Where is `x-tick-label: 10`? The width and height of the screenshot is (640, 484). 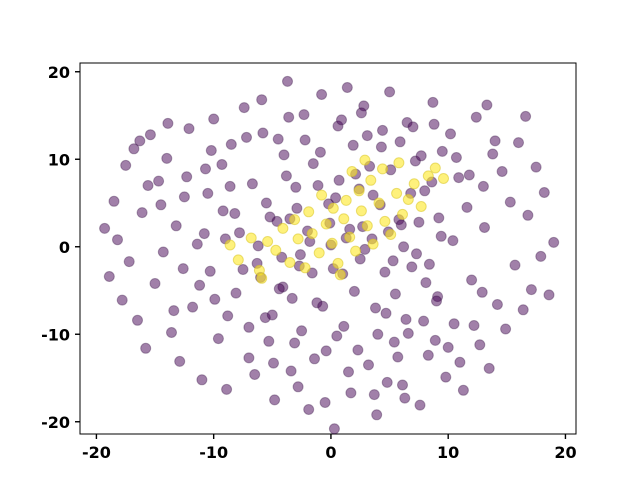
x-tick-label: 10 is located at coordinates (448, 452).